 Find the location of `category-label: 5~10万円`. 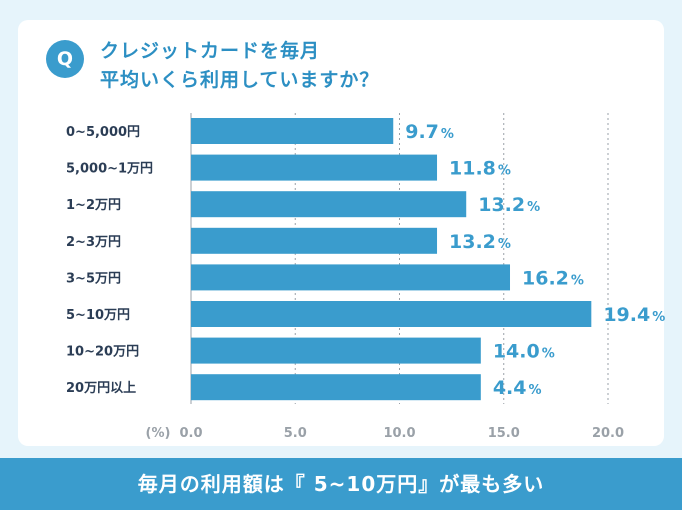

category-label: 5~10万円 is located at coordinates (98, 315).